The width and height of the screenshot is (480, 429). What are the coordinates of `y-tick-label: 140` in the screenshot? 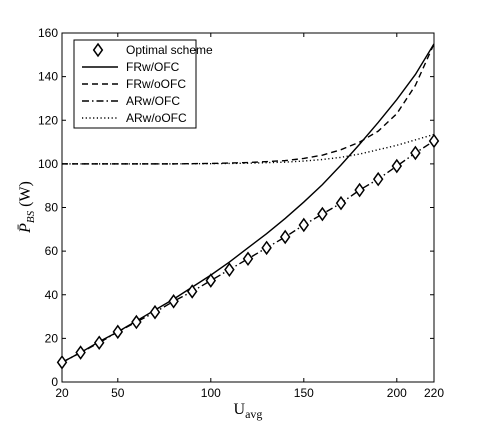 It's located at (48, 77).